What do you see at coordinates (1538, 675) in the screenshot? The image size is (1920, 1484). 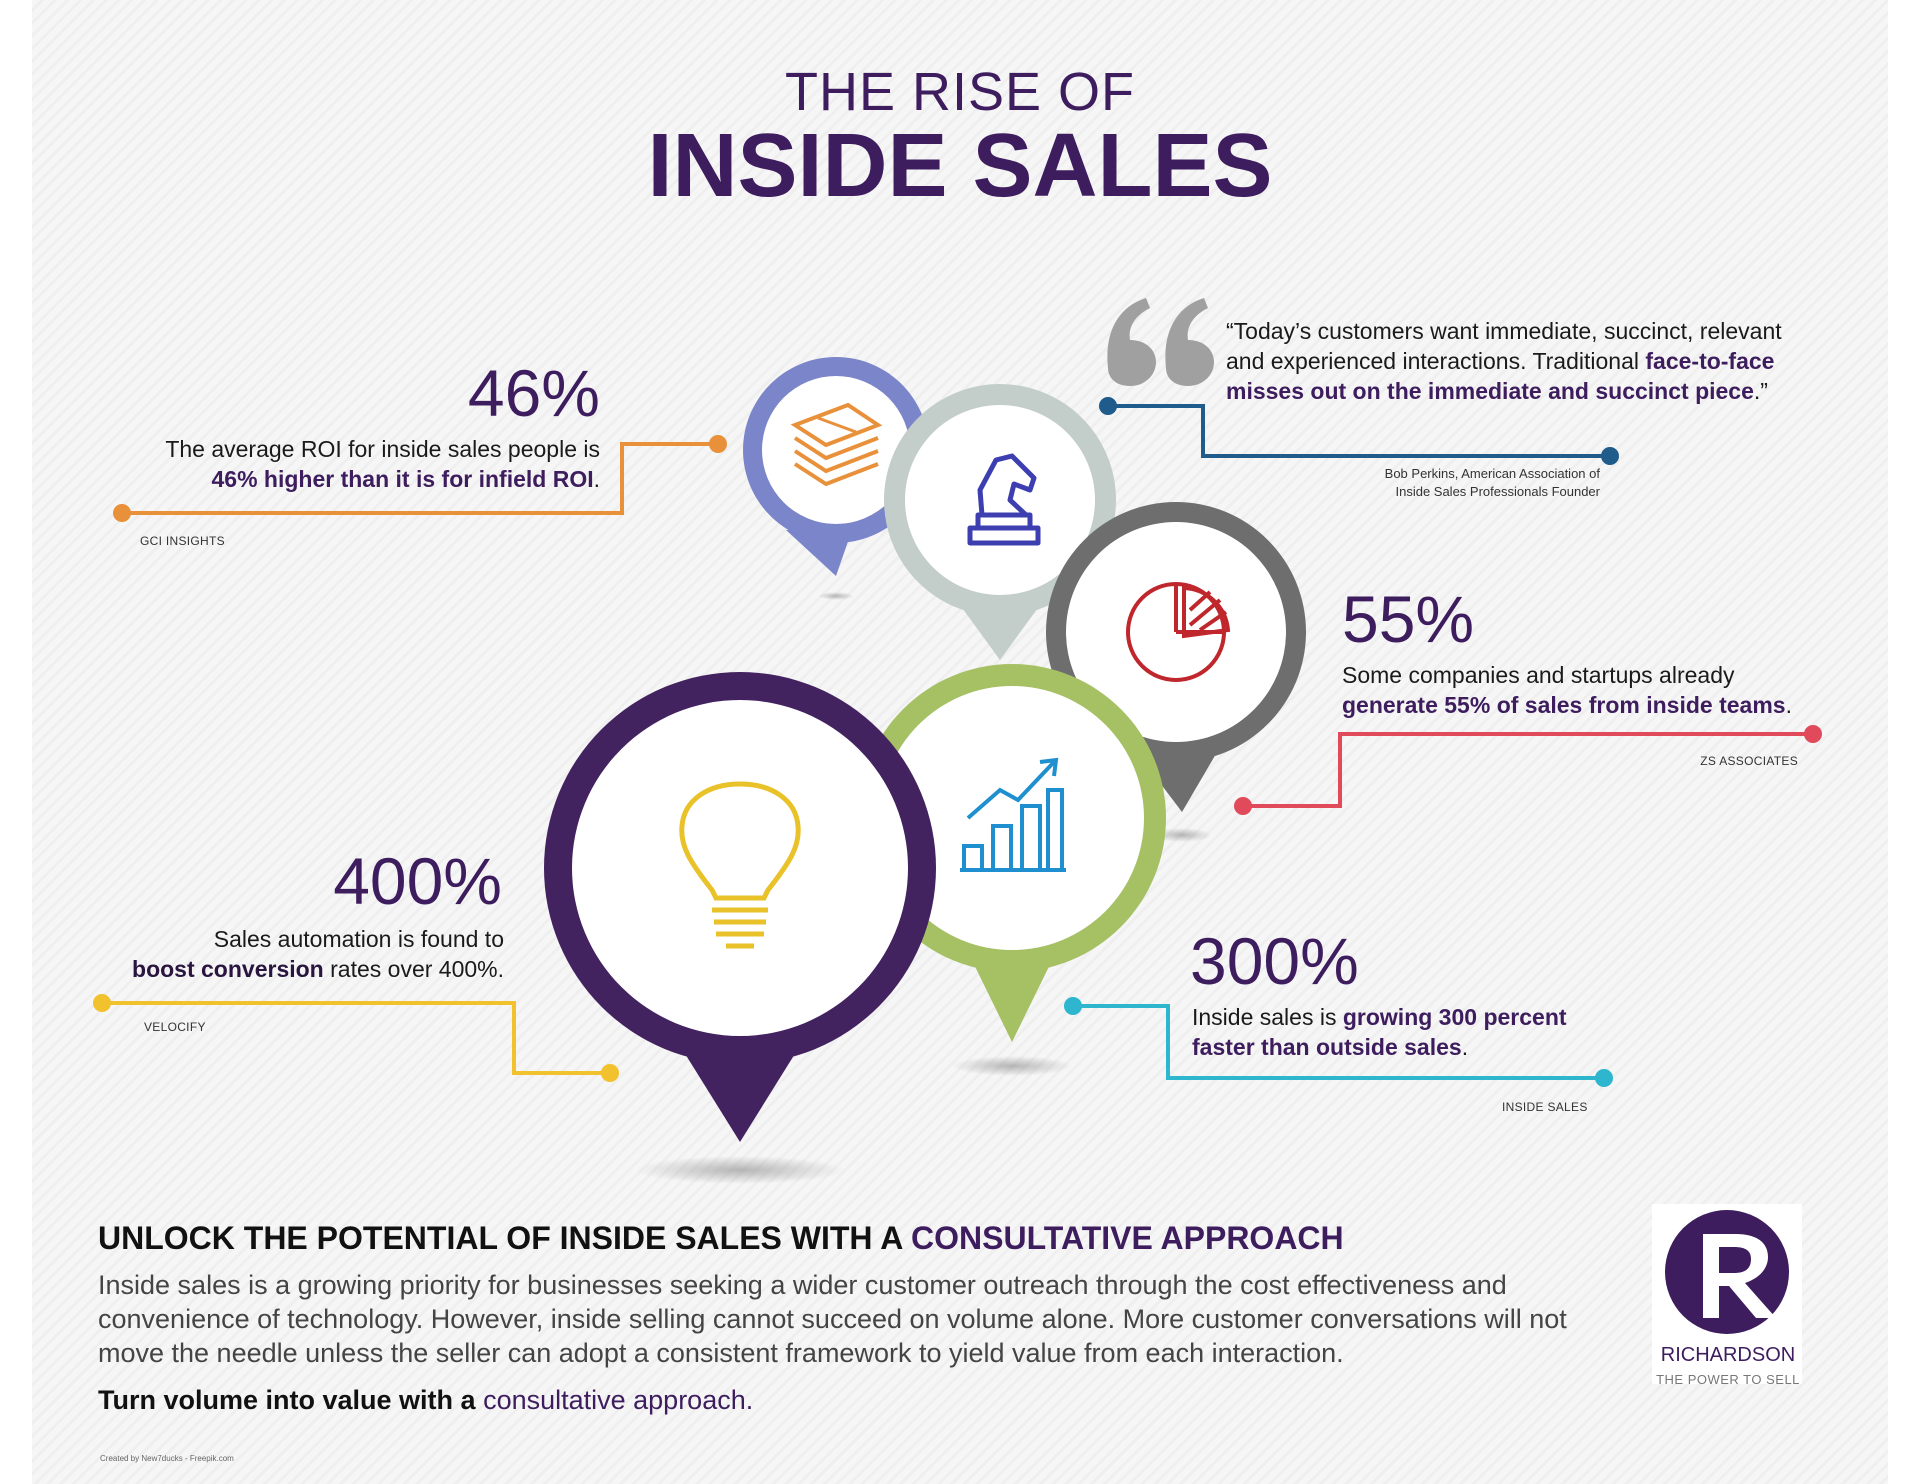 I see `stat-companies-text-plain: Some companies and startups already` at bounding box center [1538, 675].